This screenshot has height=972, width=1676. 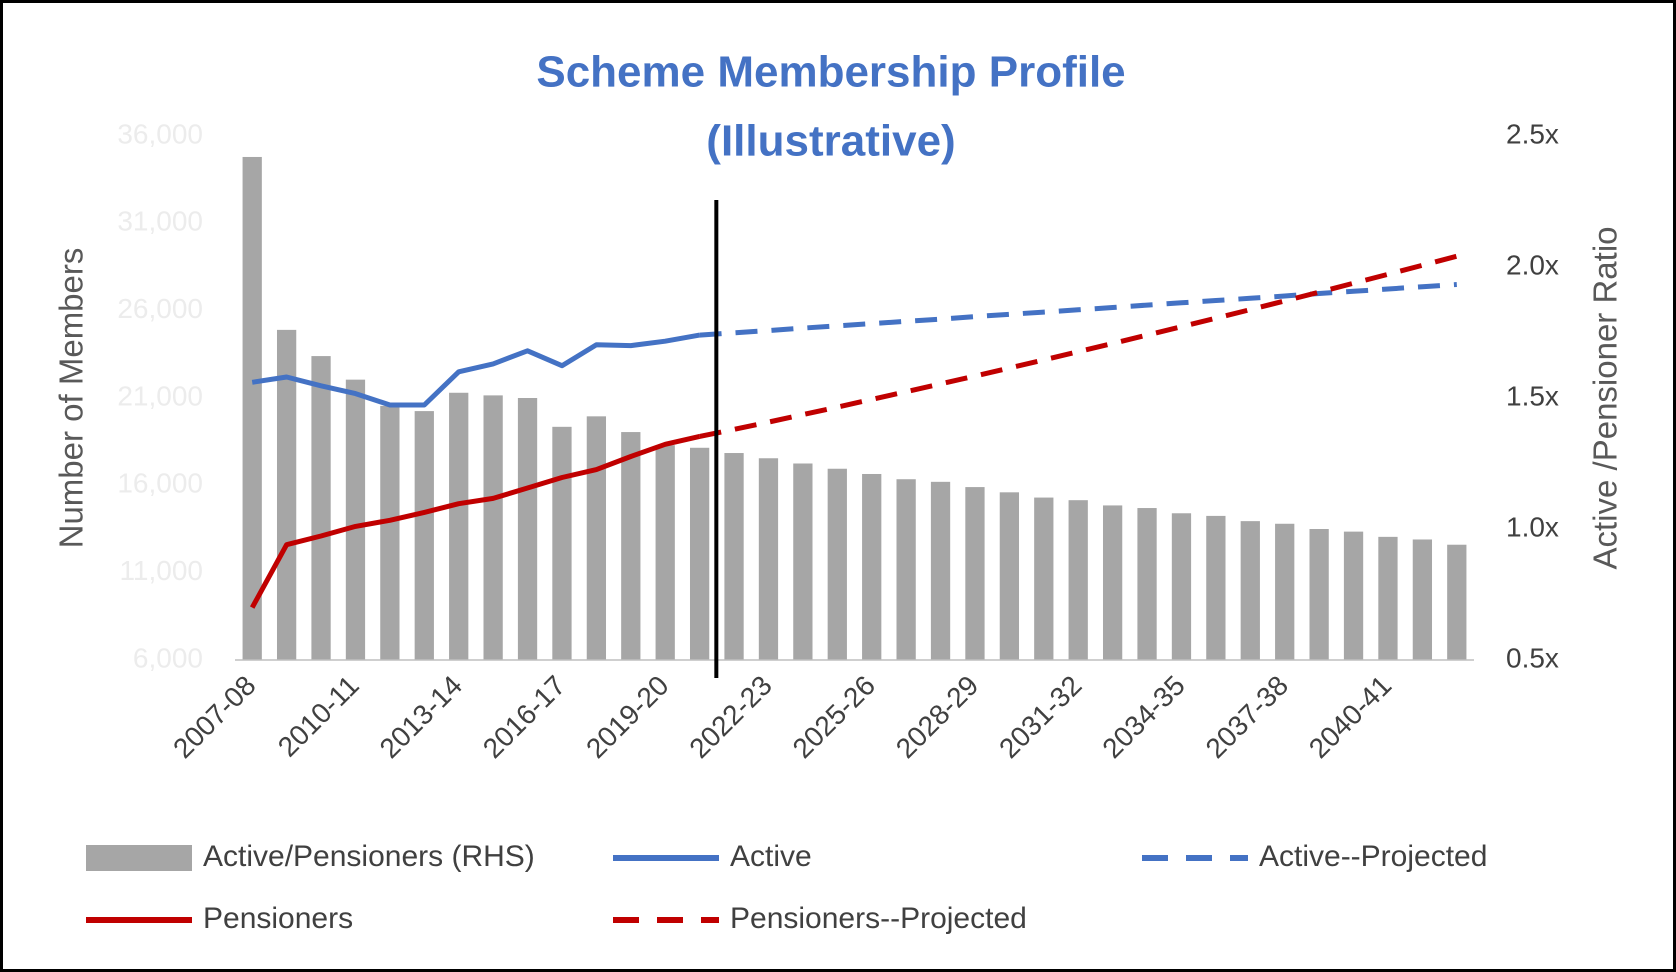 What do you see at coordinates (771, 856) in the screenshot?
I see `legend-label: Active` at bounding box center [771, 856].